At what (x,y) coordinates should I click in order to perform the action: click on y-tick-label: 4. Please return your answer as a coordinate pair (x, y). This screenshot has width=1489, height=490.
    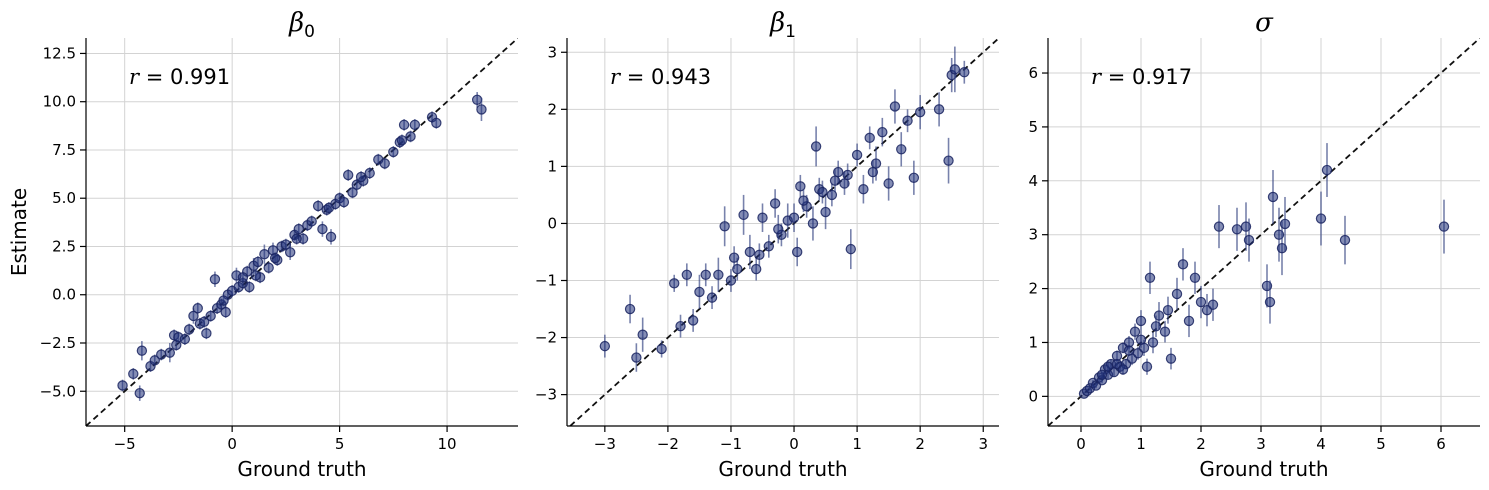
    Looking at the image, I should click on (1033, 181).